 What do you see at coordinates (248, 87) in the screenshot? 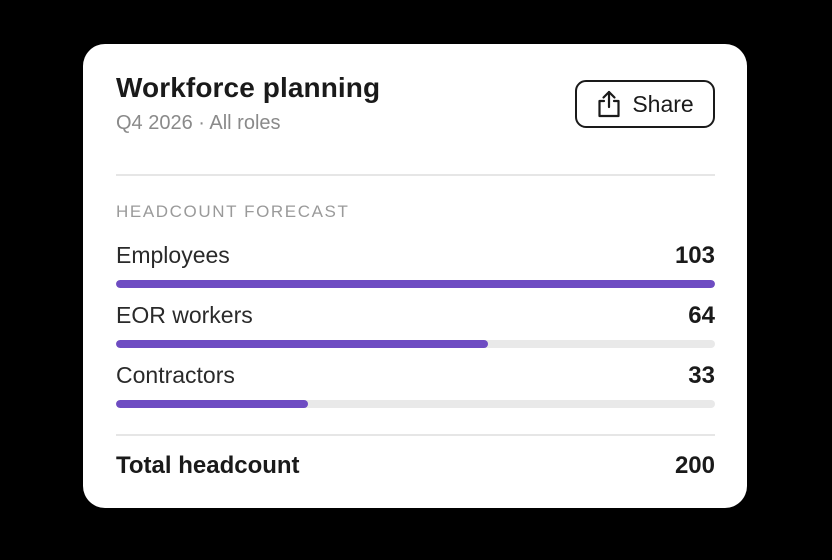
I see `card-title: Workforce planning` at bounding box center [248, 87].